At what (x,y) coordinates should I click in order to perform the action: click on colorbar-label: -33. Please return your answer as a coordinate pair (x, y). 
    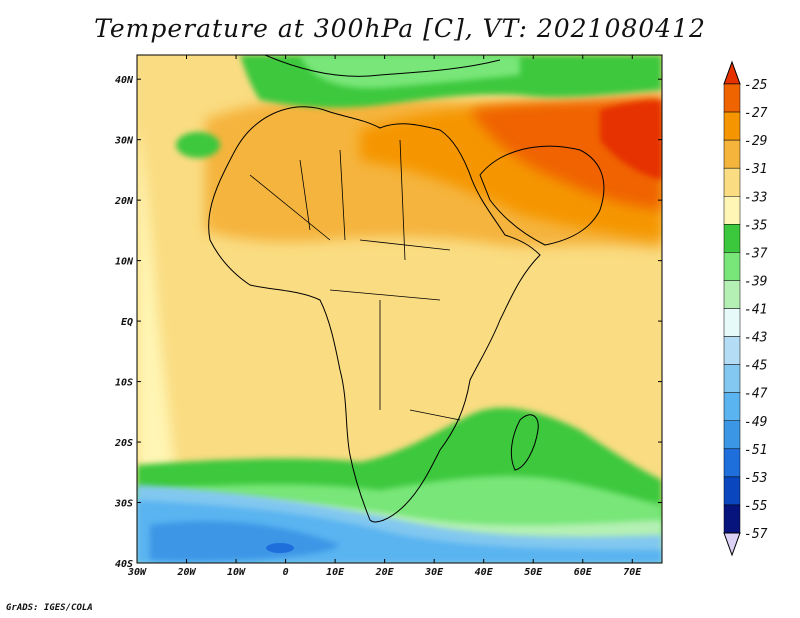
    Looking at the image, I should click on (755, 197).